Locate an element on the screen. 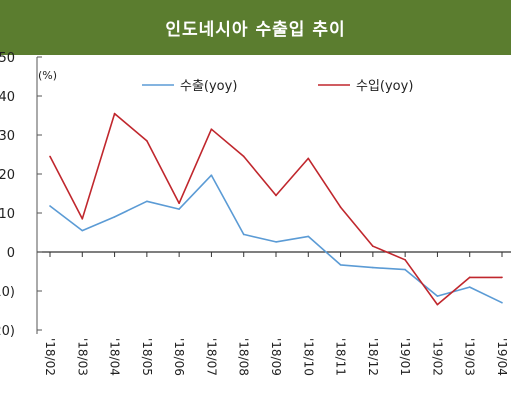  x-tick-label: '18/06 is located at coordinates (179, 357).